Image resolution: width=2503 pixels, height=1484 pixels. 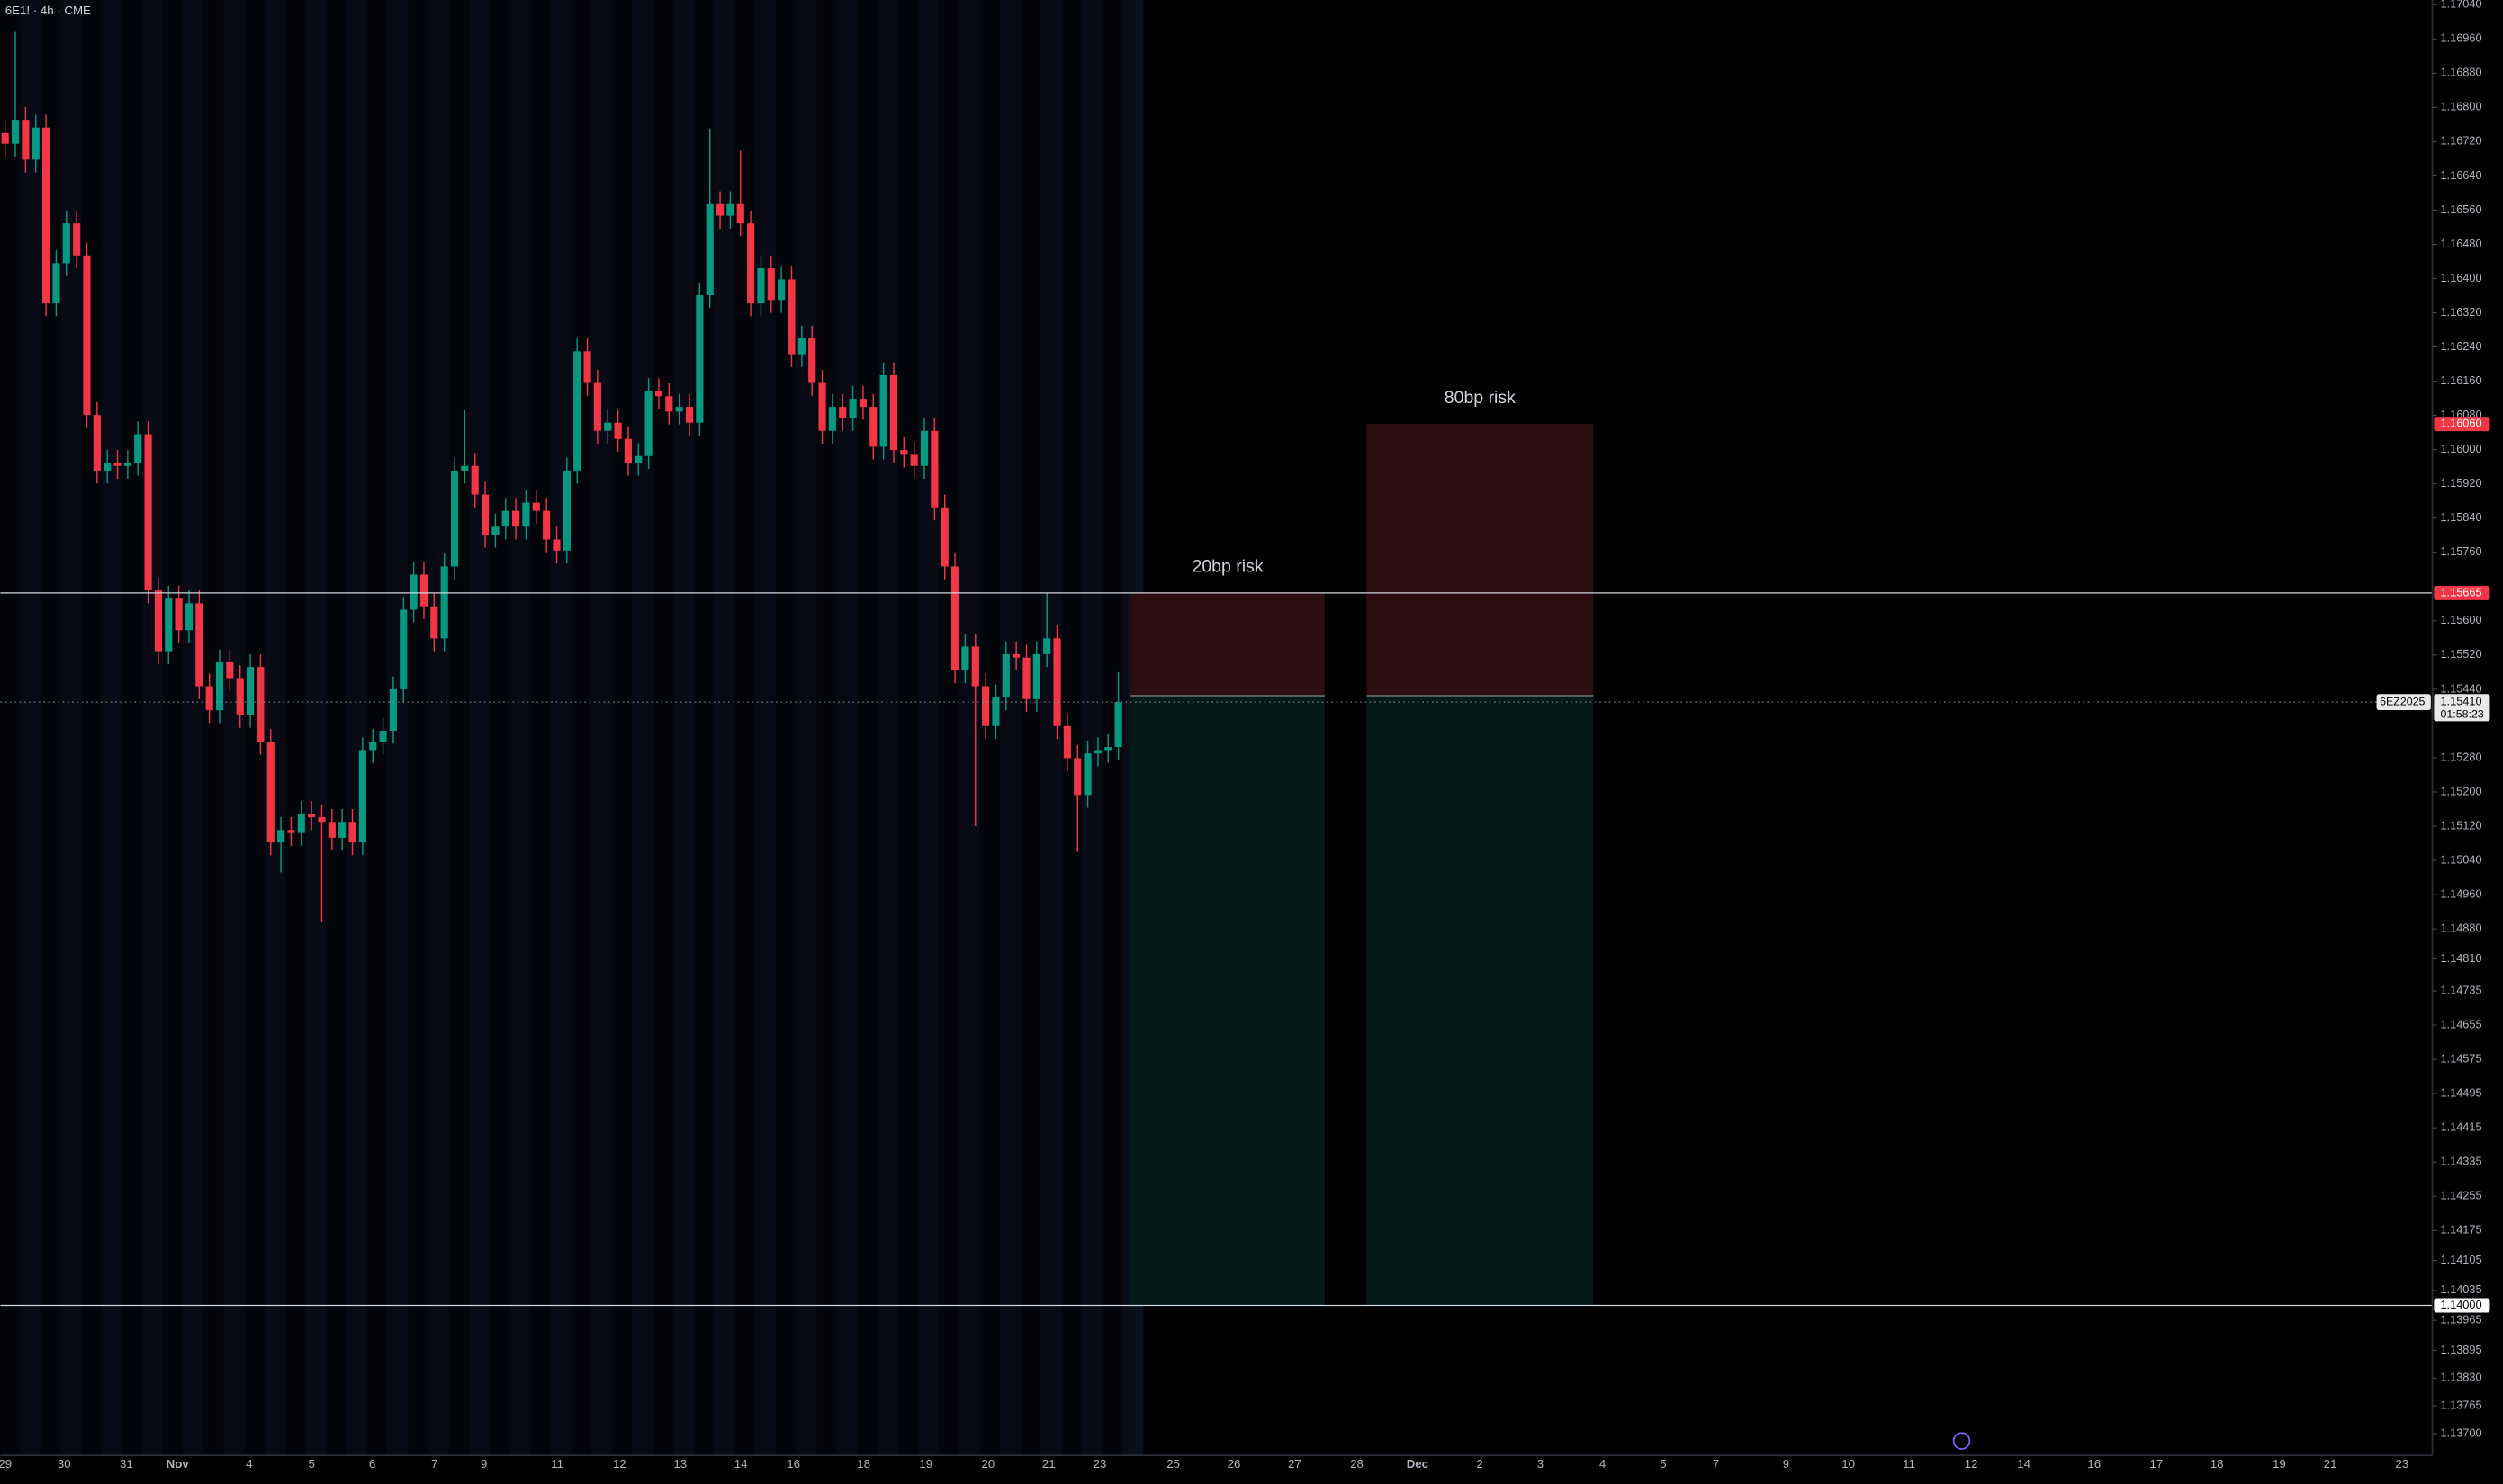 What do you see at coordinates (793, 1464) in the screenshot?
I see `x-tick-label: 16` at bounding box center [793, 1464].